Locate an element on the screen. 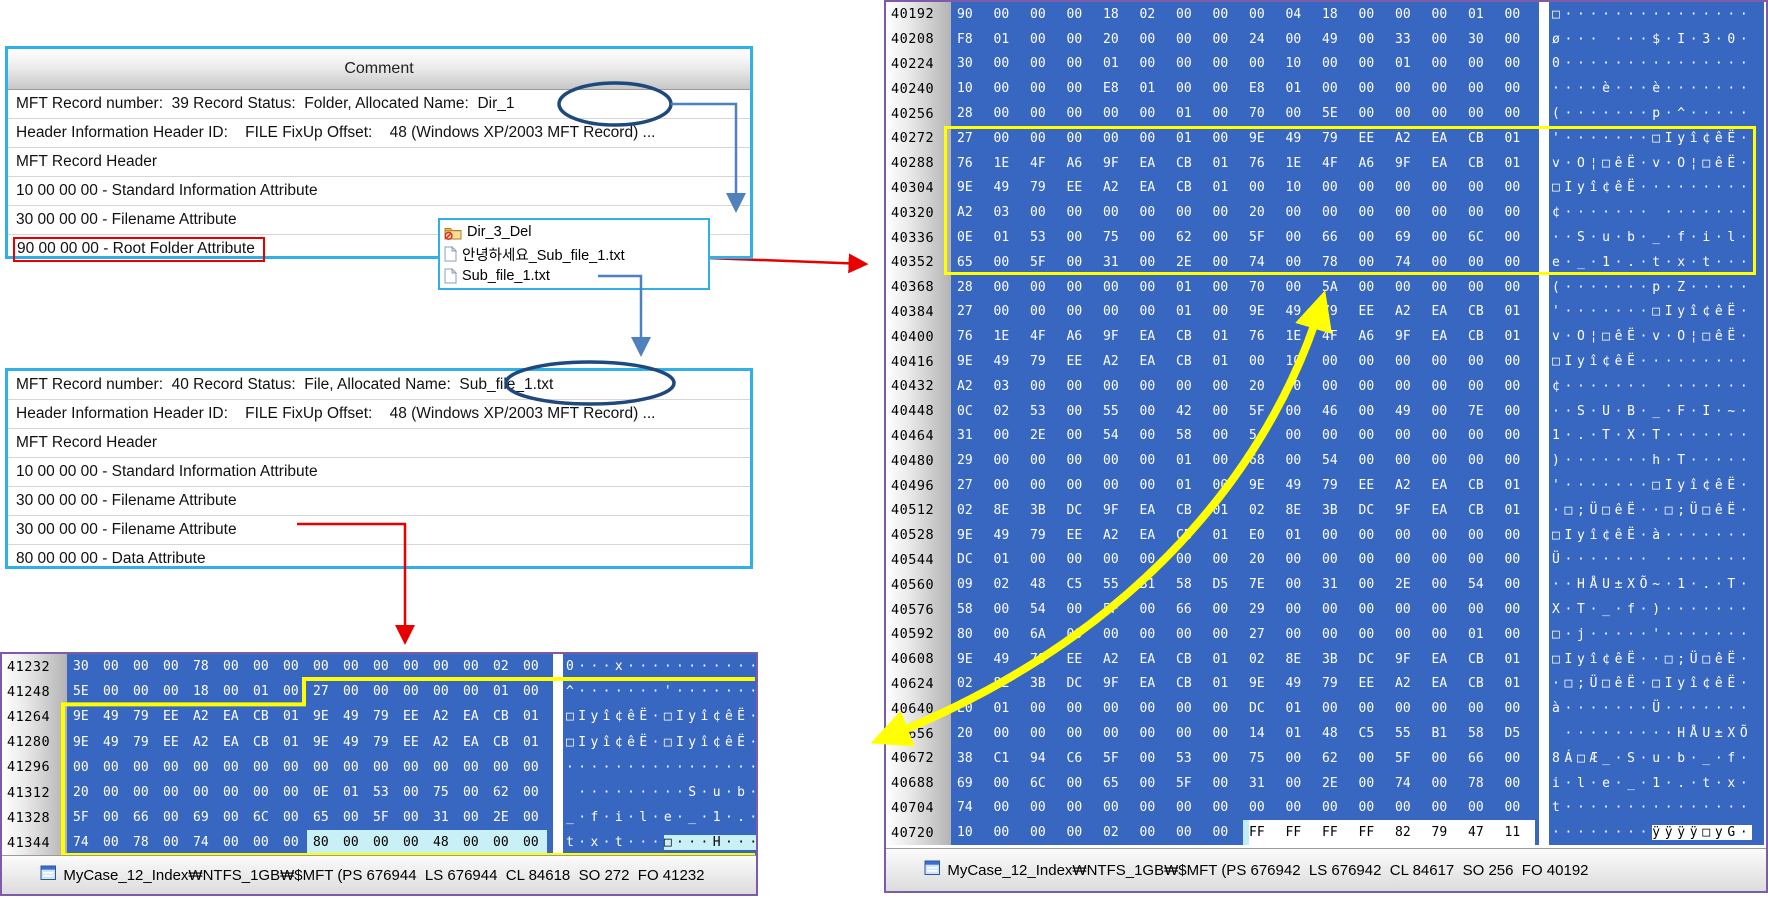 This screenshot has height=898, width=1768. comment-row: 90 00 00 00 - Root Folder Attribute is located at coordinates (379, 249).